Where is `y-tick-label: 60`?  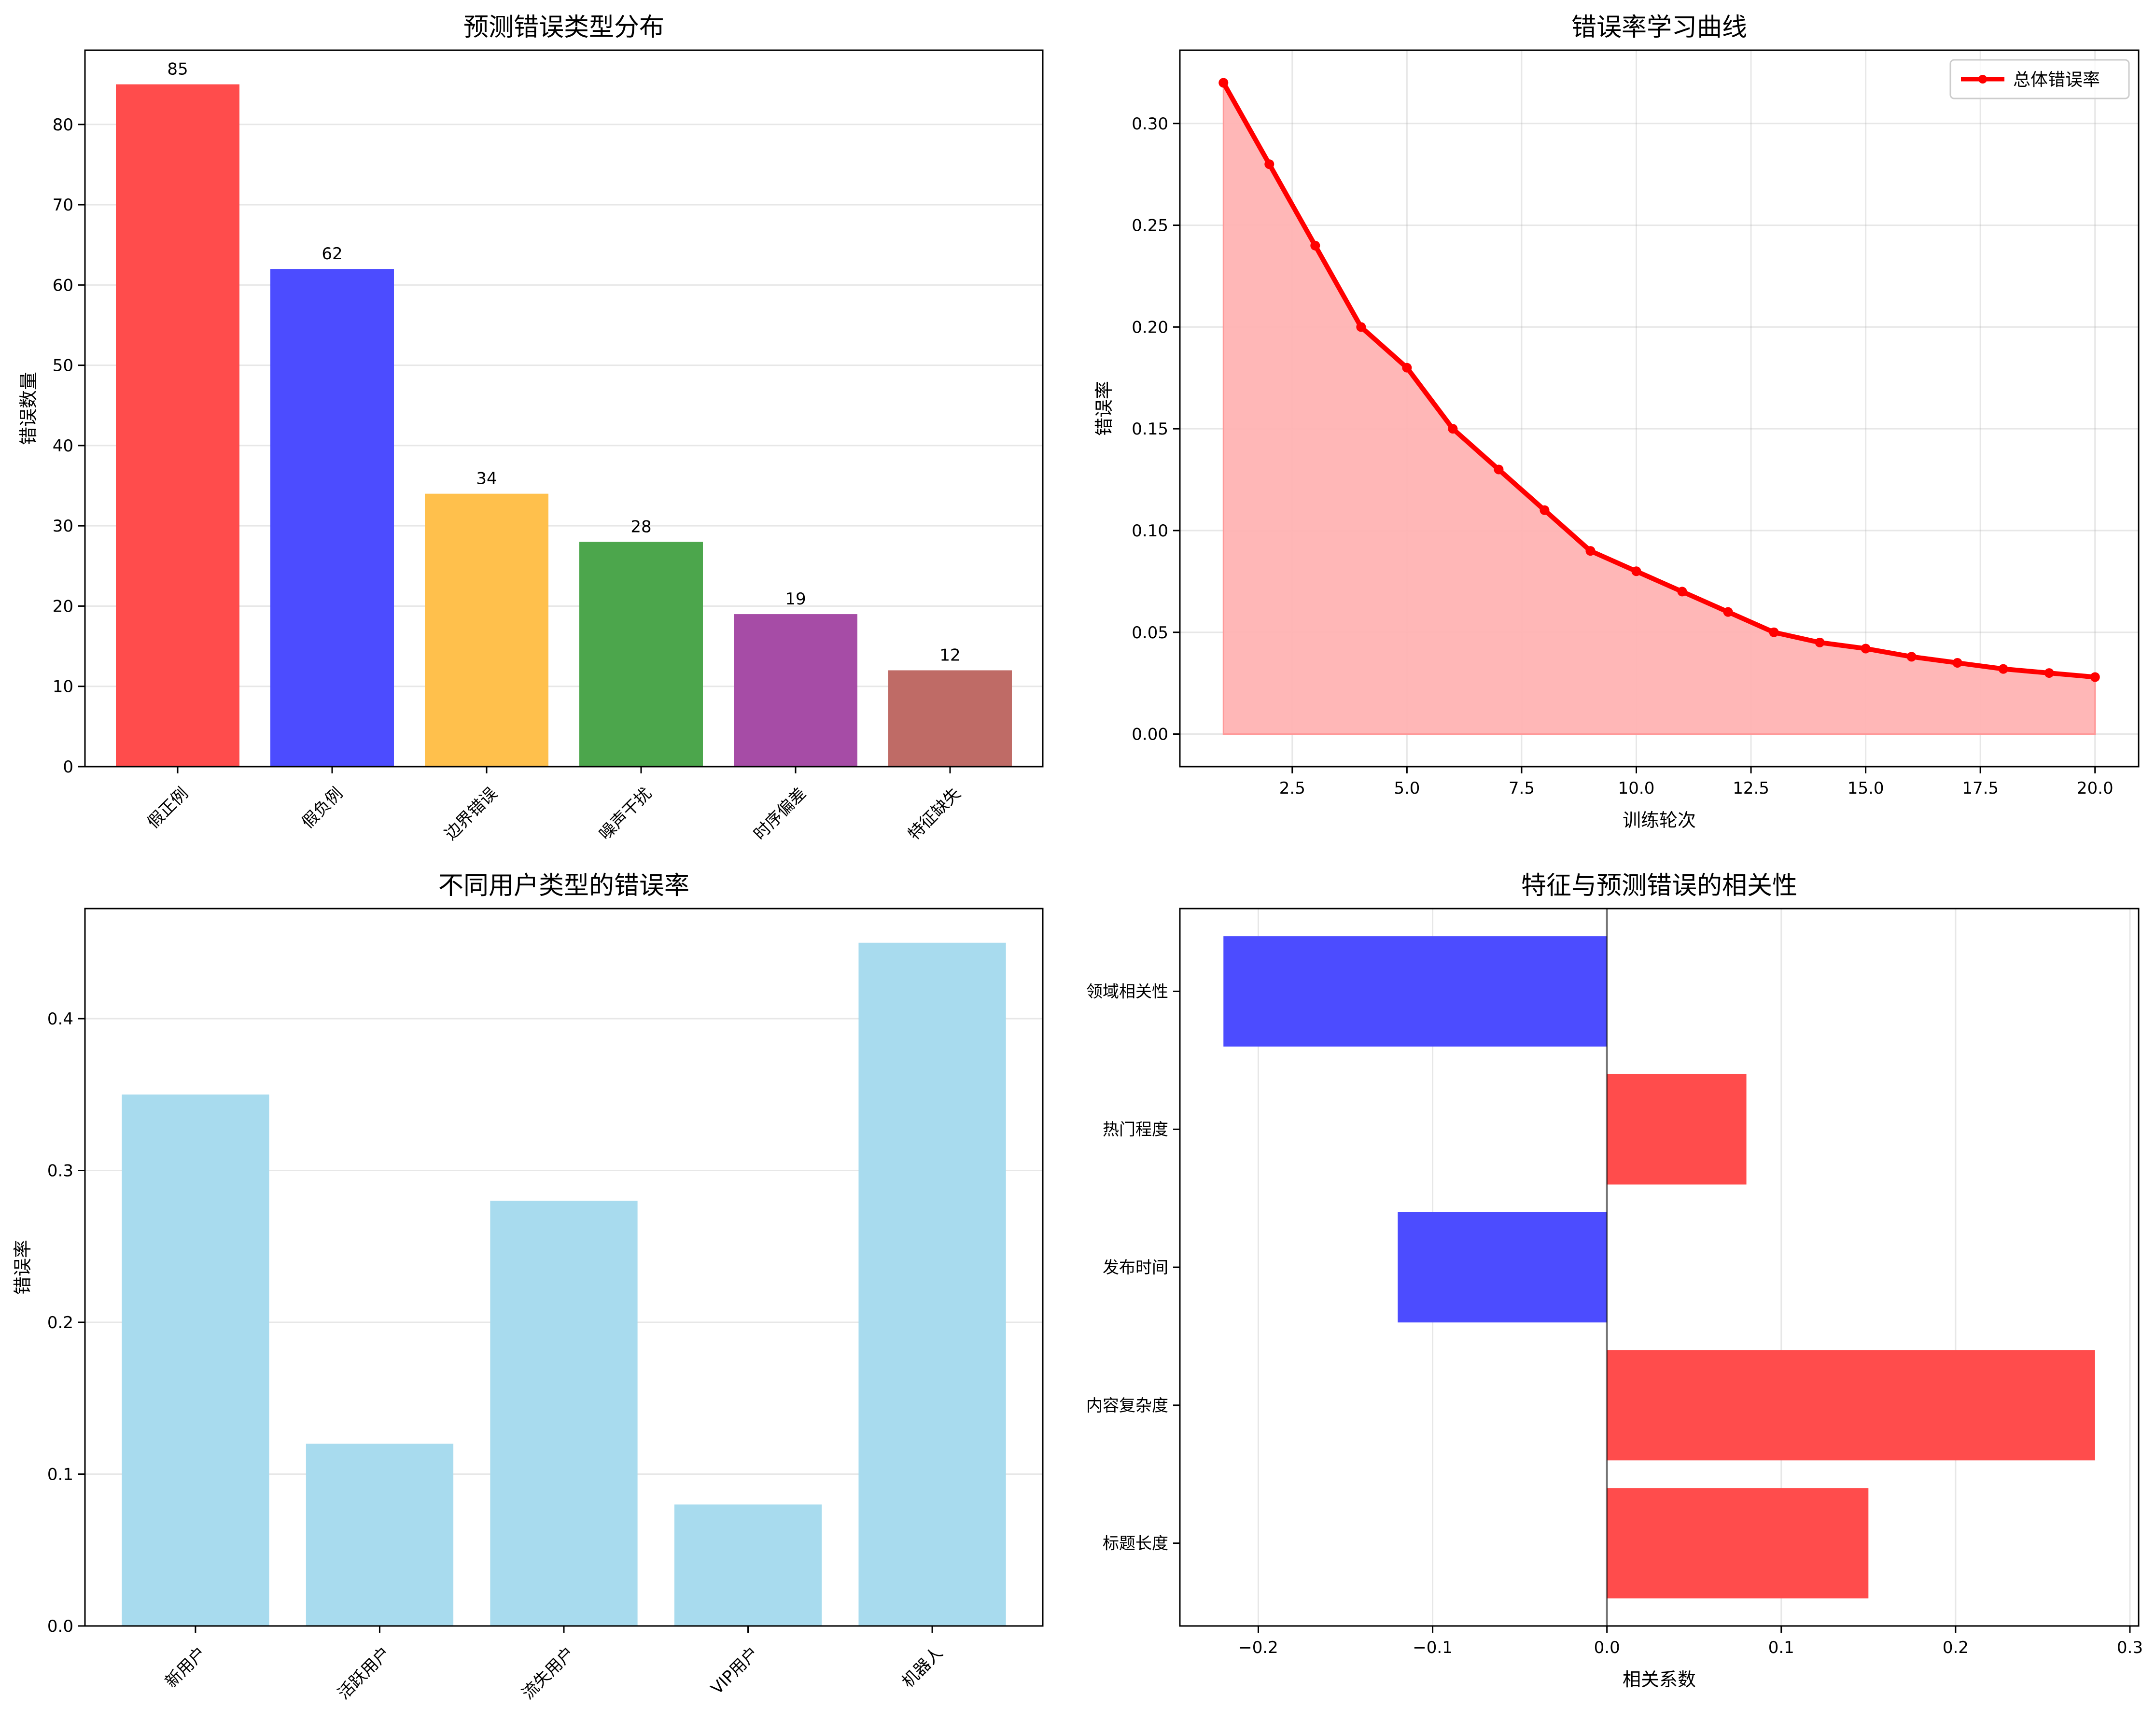
y-tick-label: 60 is located at coordinates (63, 285).